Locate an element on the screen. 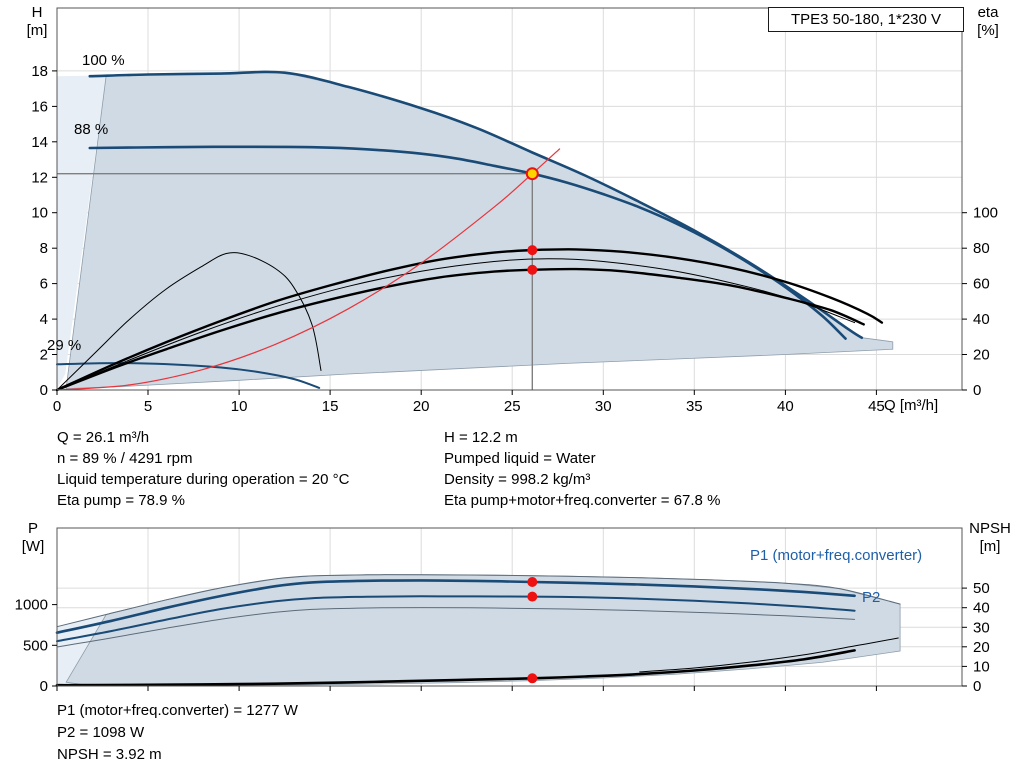 Image resolution: width=1024 pixels, height=781 pixels. tick-label: 14 is located at coordinates (39, 142).